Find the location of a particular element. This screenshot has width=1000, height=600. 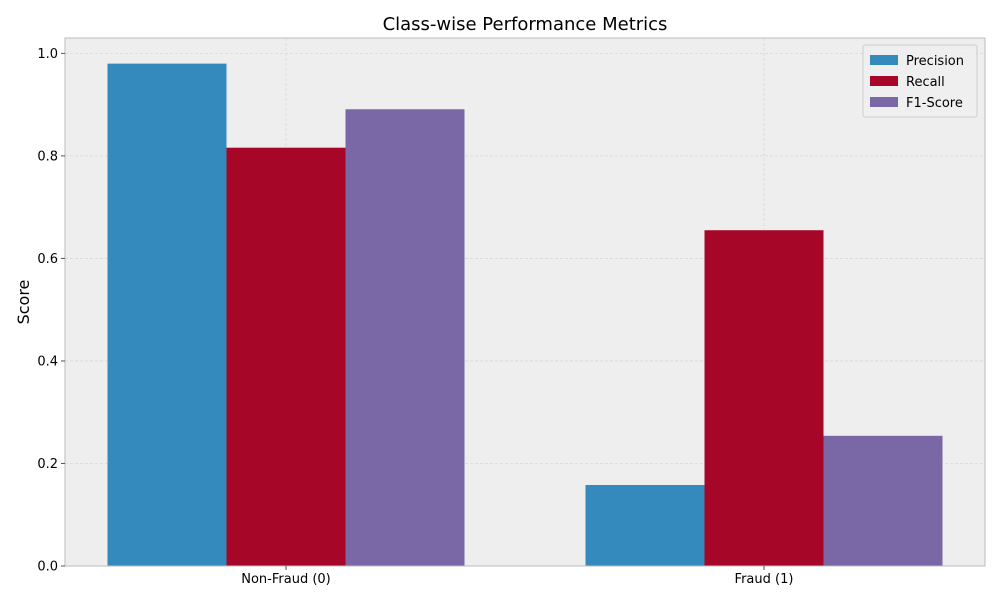

x-tick-label: Fraud (1) is located at coordinates (764, 579).